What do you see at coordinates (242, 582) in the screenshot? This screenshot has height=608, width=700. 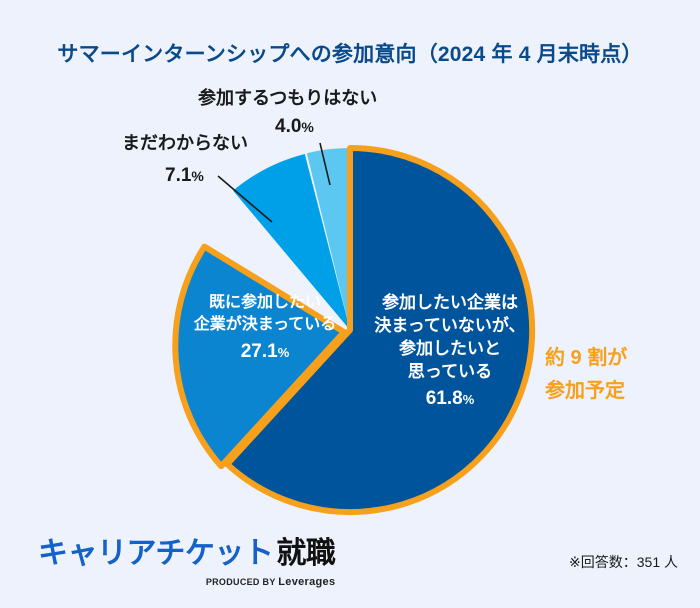 I see `logo-produced-by-text: PRODUCED BY` at bounding box center [242, 582].